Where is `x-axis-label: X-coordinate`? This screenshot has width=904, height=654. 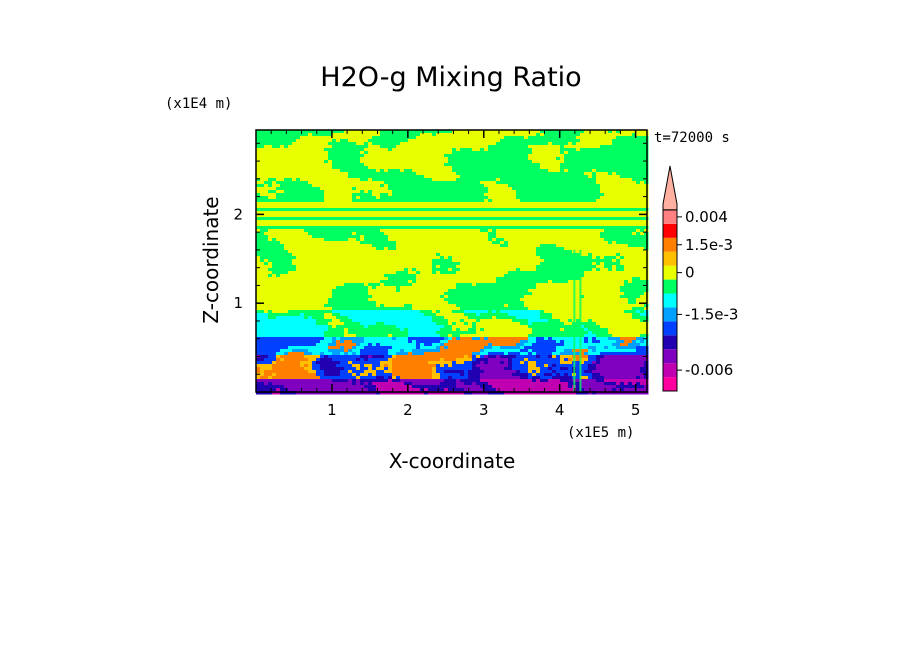 x-axis-label: X-coordinate is located at coordinates (452, 461).